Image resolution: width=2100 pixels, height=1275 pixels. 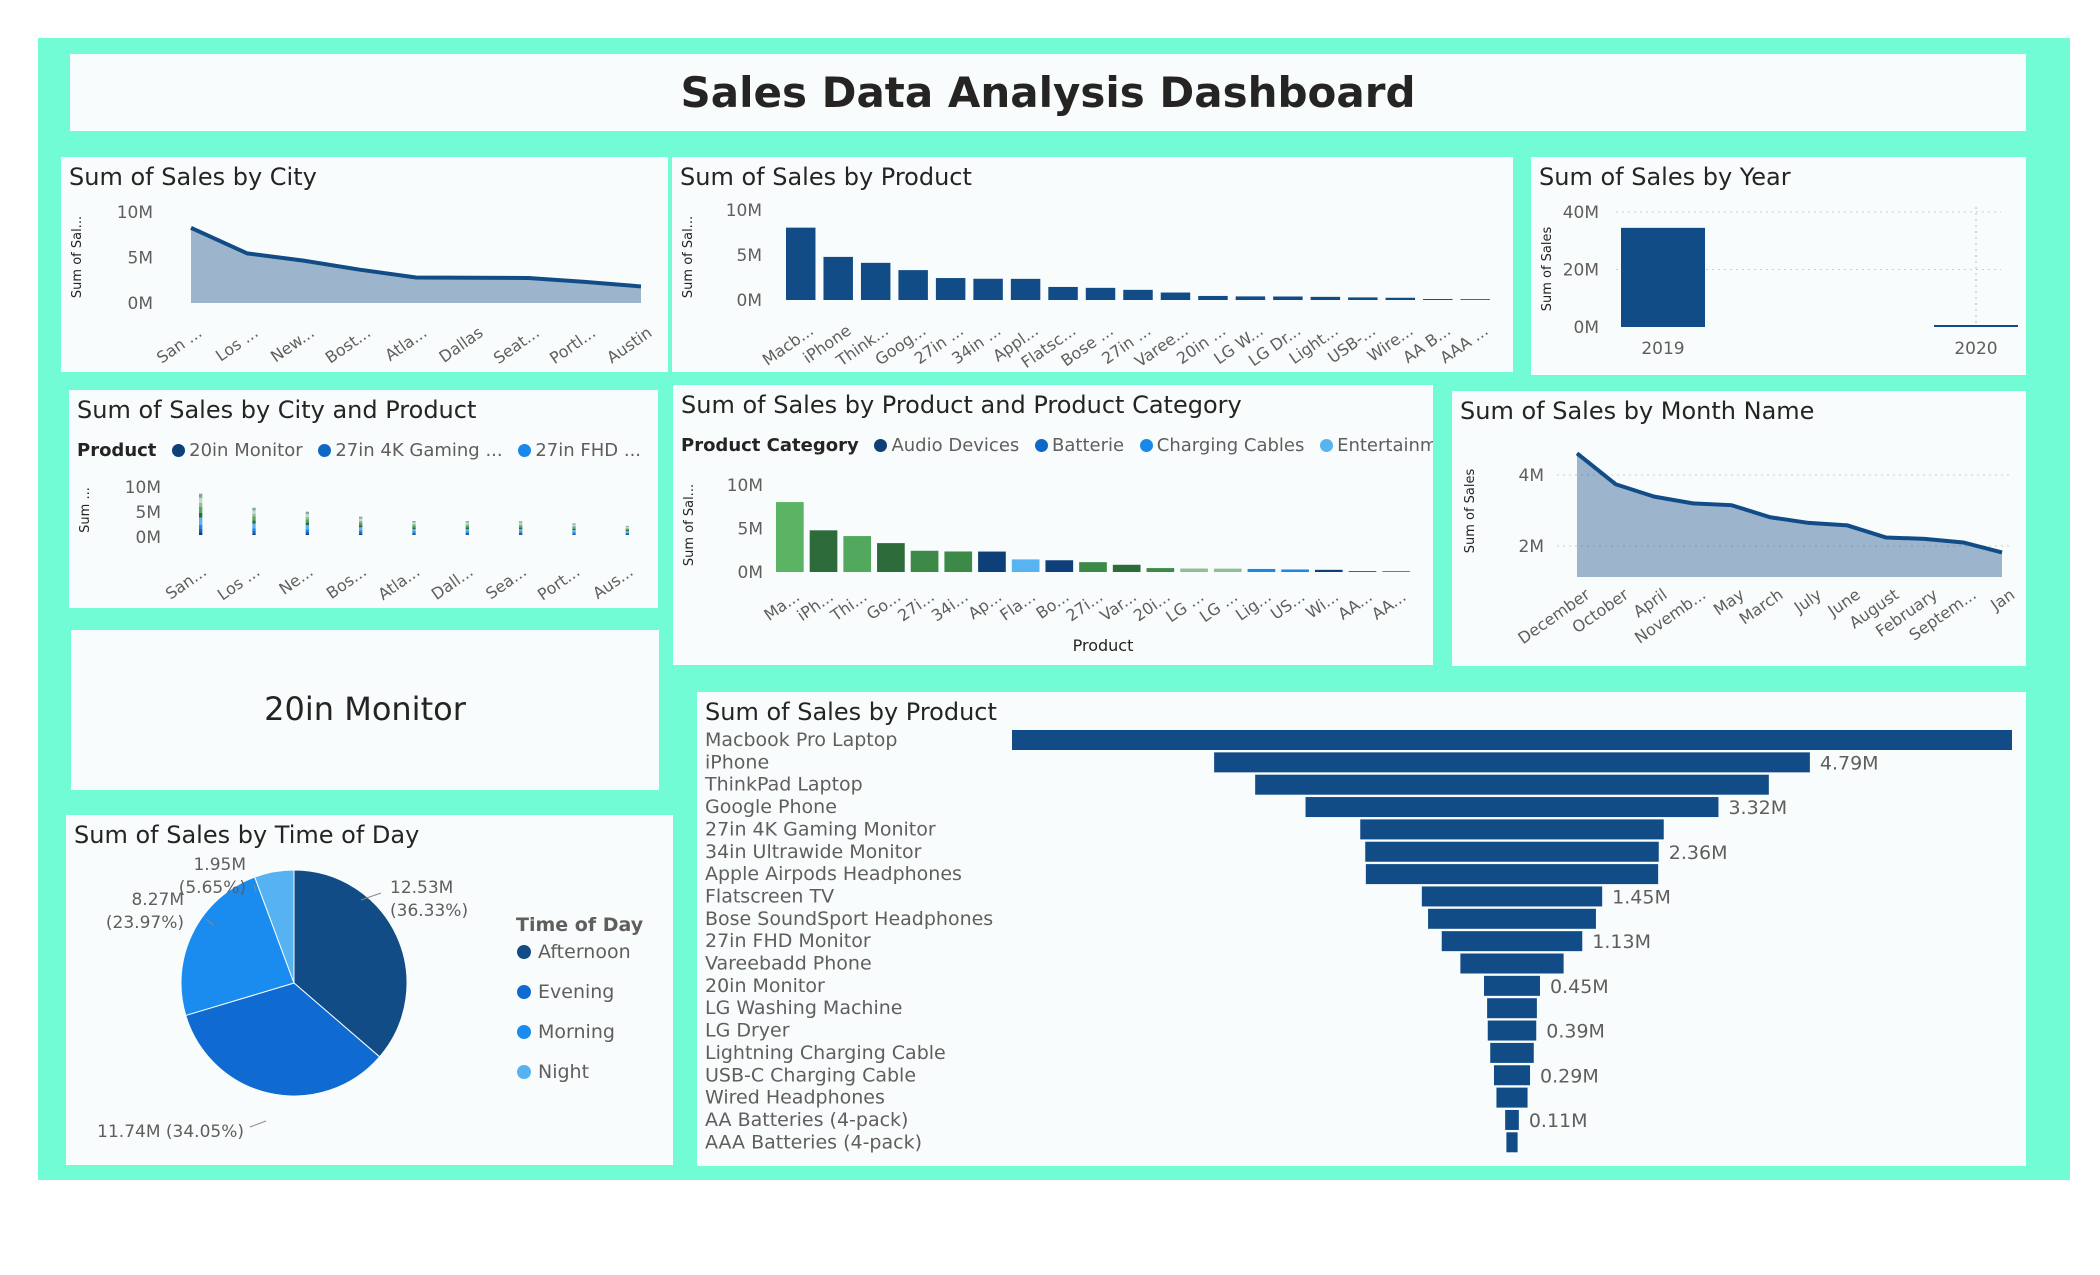 What do you see at coordinates (1531, 547) in the screenshot?
I see `y-tick-label: 2M` at bounding box center [1531, 547].